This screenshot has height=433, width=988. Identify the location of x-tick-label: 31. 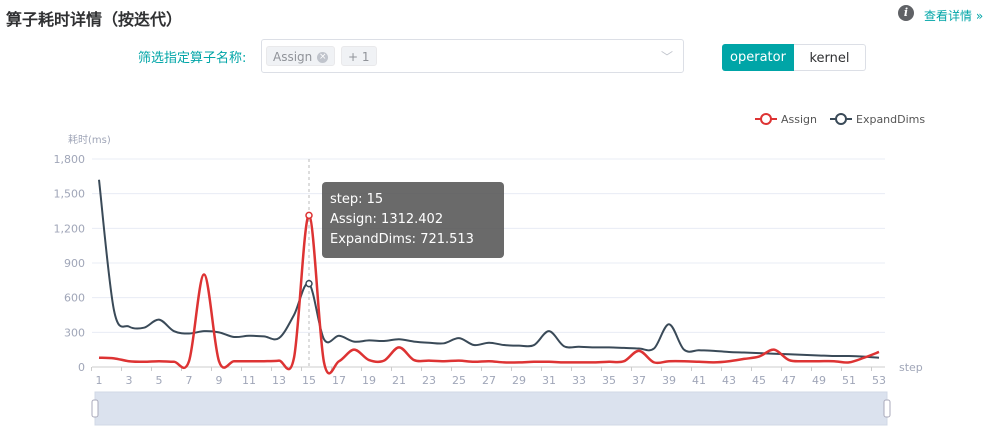
(549, 380).